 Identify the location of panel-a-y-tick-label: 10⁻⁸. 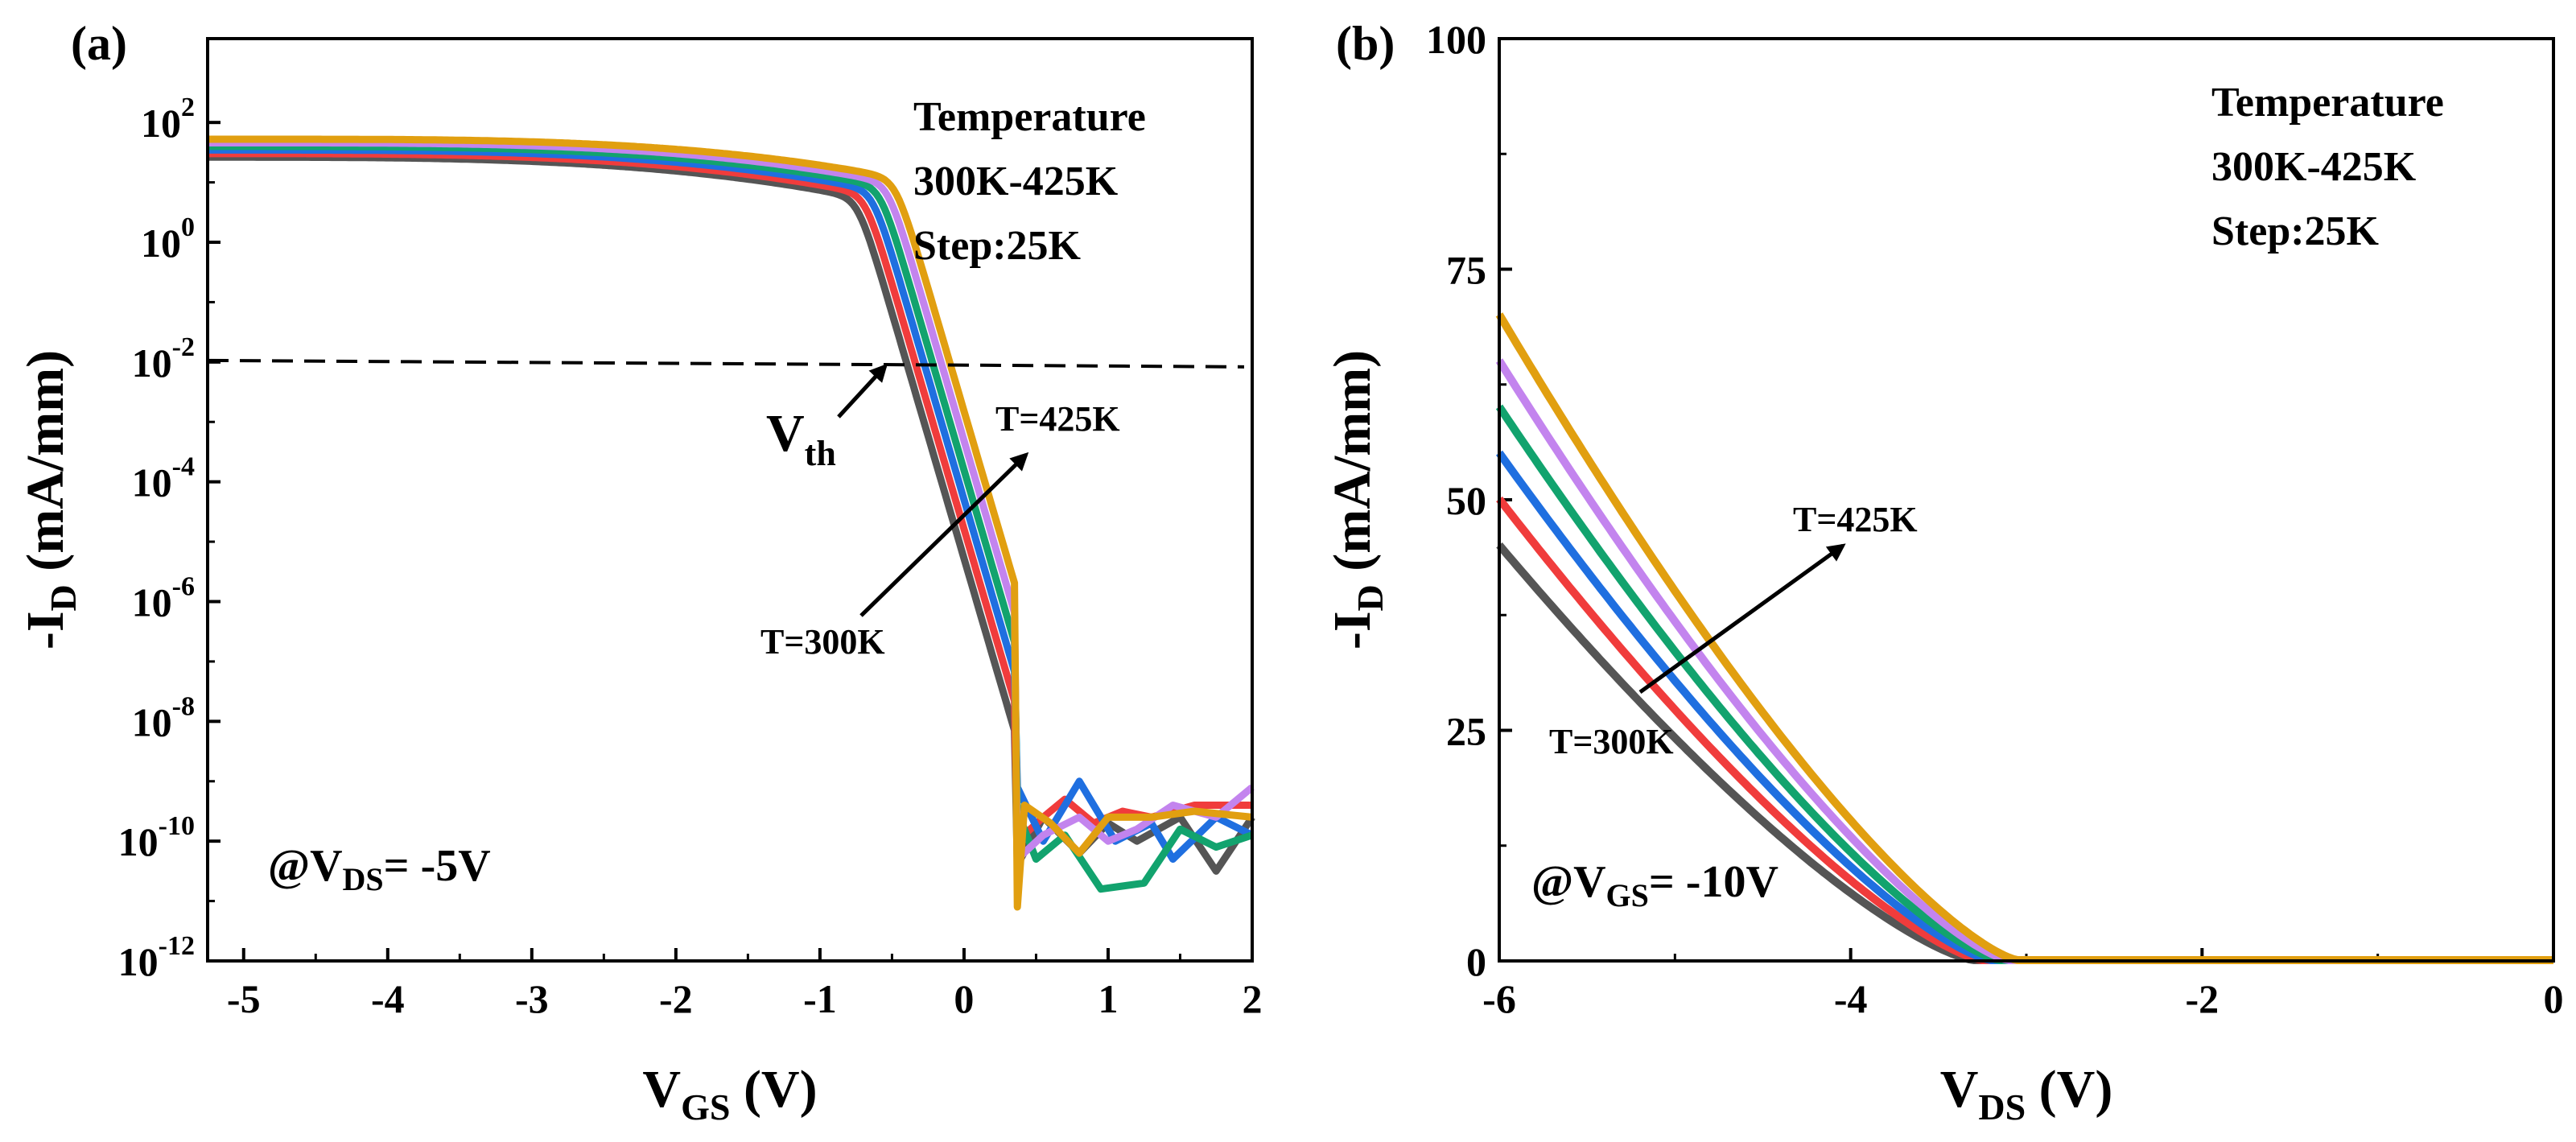
(163, 718).